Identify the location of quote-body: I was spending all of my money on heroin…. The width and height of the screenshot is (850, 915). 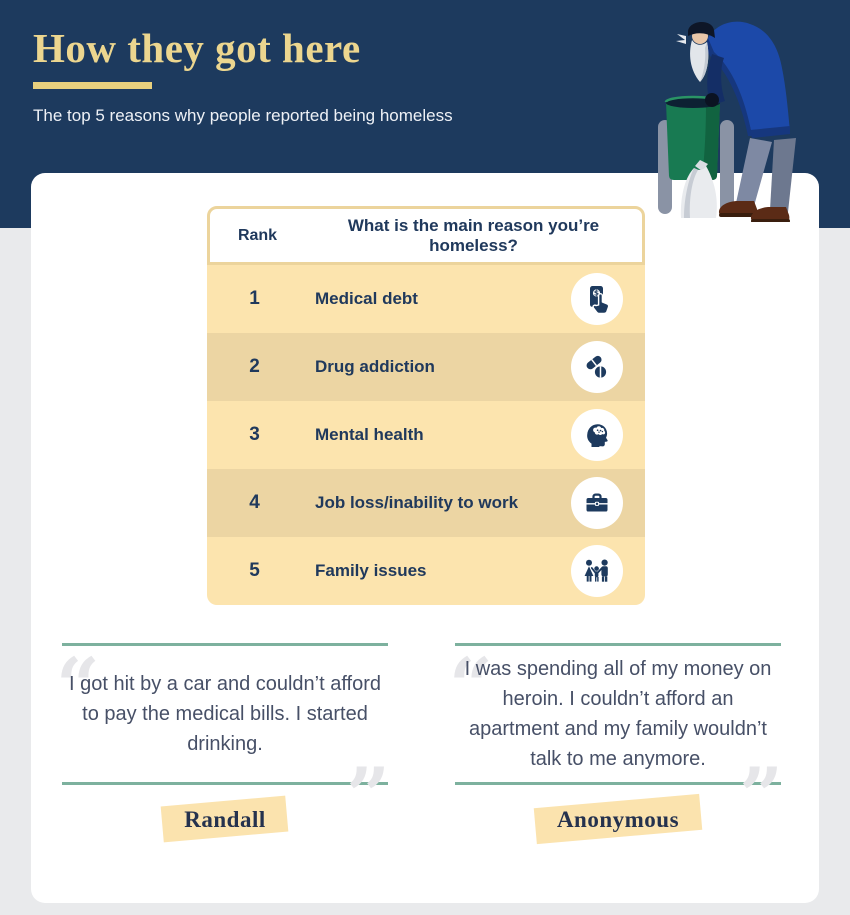
(618, 714).